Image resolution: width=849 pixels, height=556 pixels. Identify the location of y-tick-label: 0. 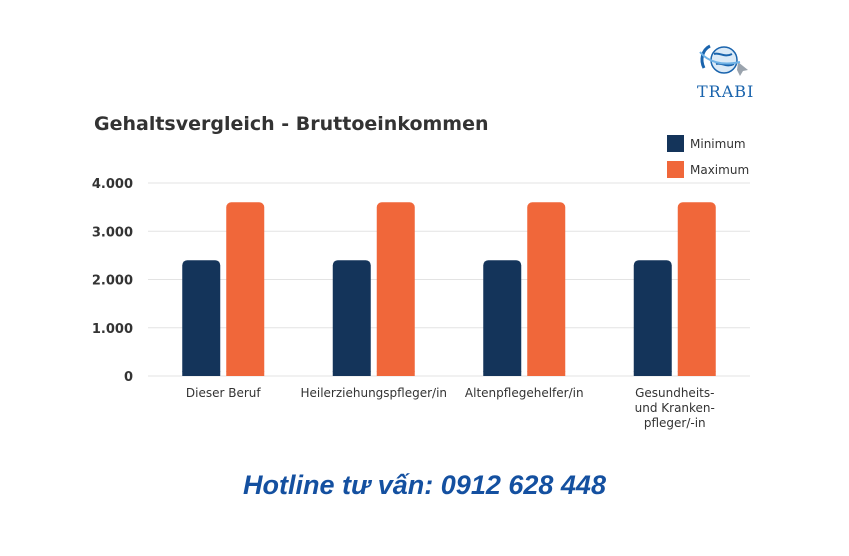
(128, 377).